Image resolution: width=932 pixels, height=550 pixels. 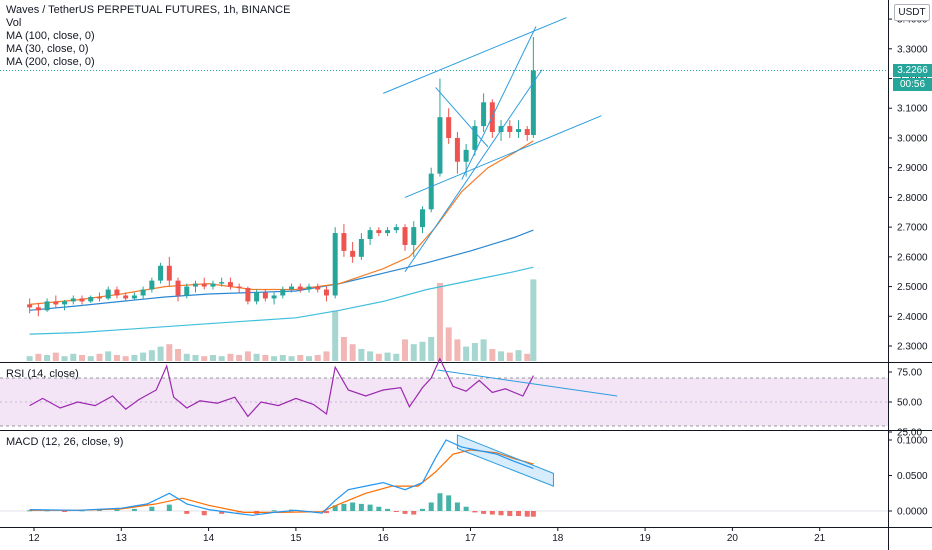 What do you see at coordinates (50, 62) in the screenshot?
I see `ma200-label: MA (200, close, 0)` at bounding box center [50, 62].